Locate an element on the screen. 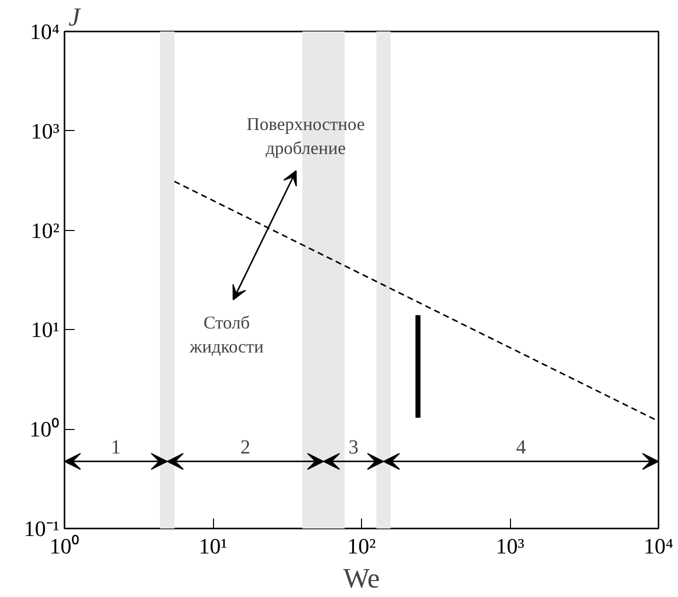 Image resolution: width=678 pixels, height=597 pixels. x-axis-title: We is located at coordinates (361, 579).